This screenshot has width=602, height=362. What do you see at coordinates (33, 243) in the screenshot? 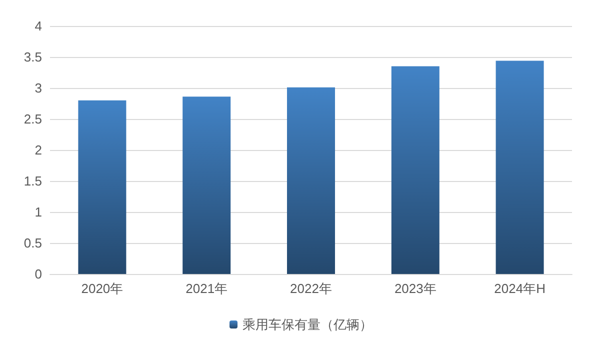
I see `y-tick-label: 0.5` at bounding box center [33, 243].